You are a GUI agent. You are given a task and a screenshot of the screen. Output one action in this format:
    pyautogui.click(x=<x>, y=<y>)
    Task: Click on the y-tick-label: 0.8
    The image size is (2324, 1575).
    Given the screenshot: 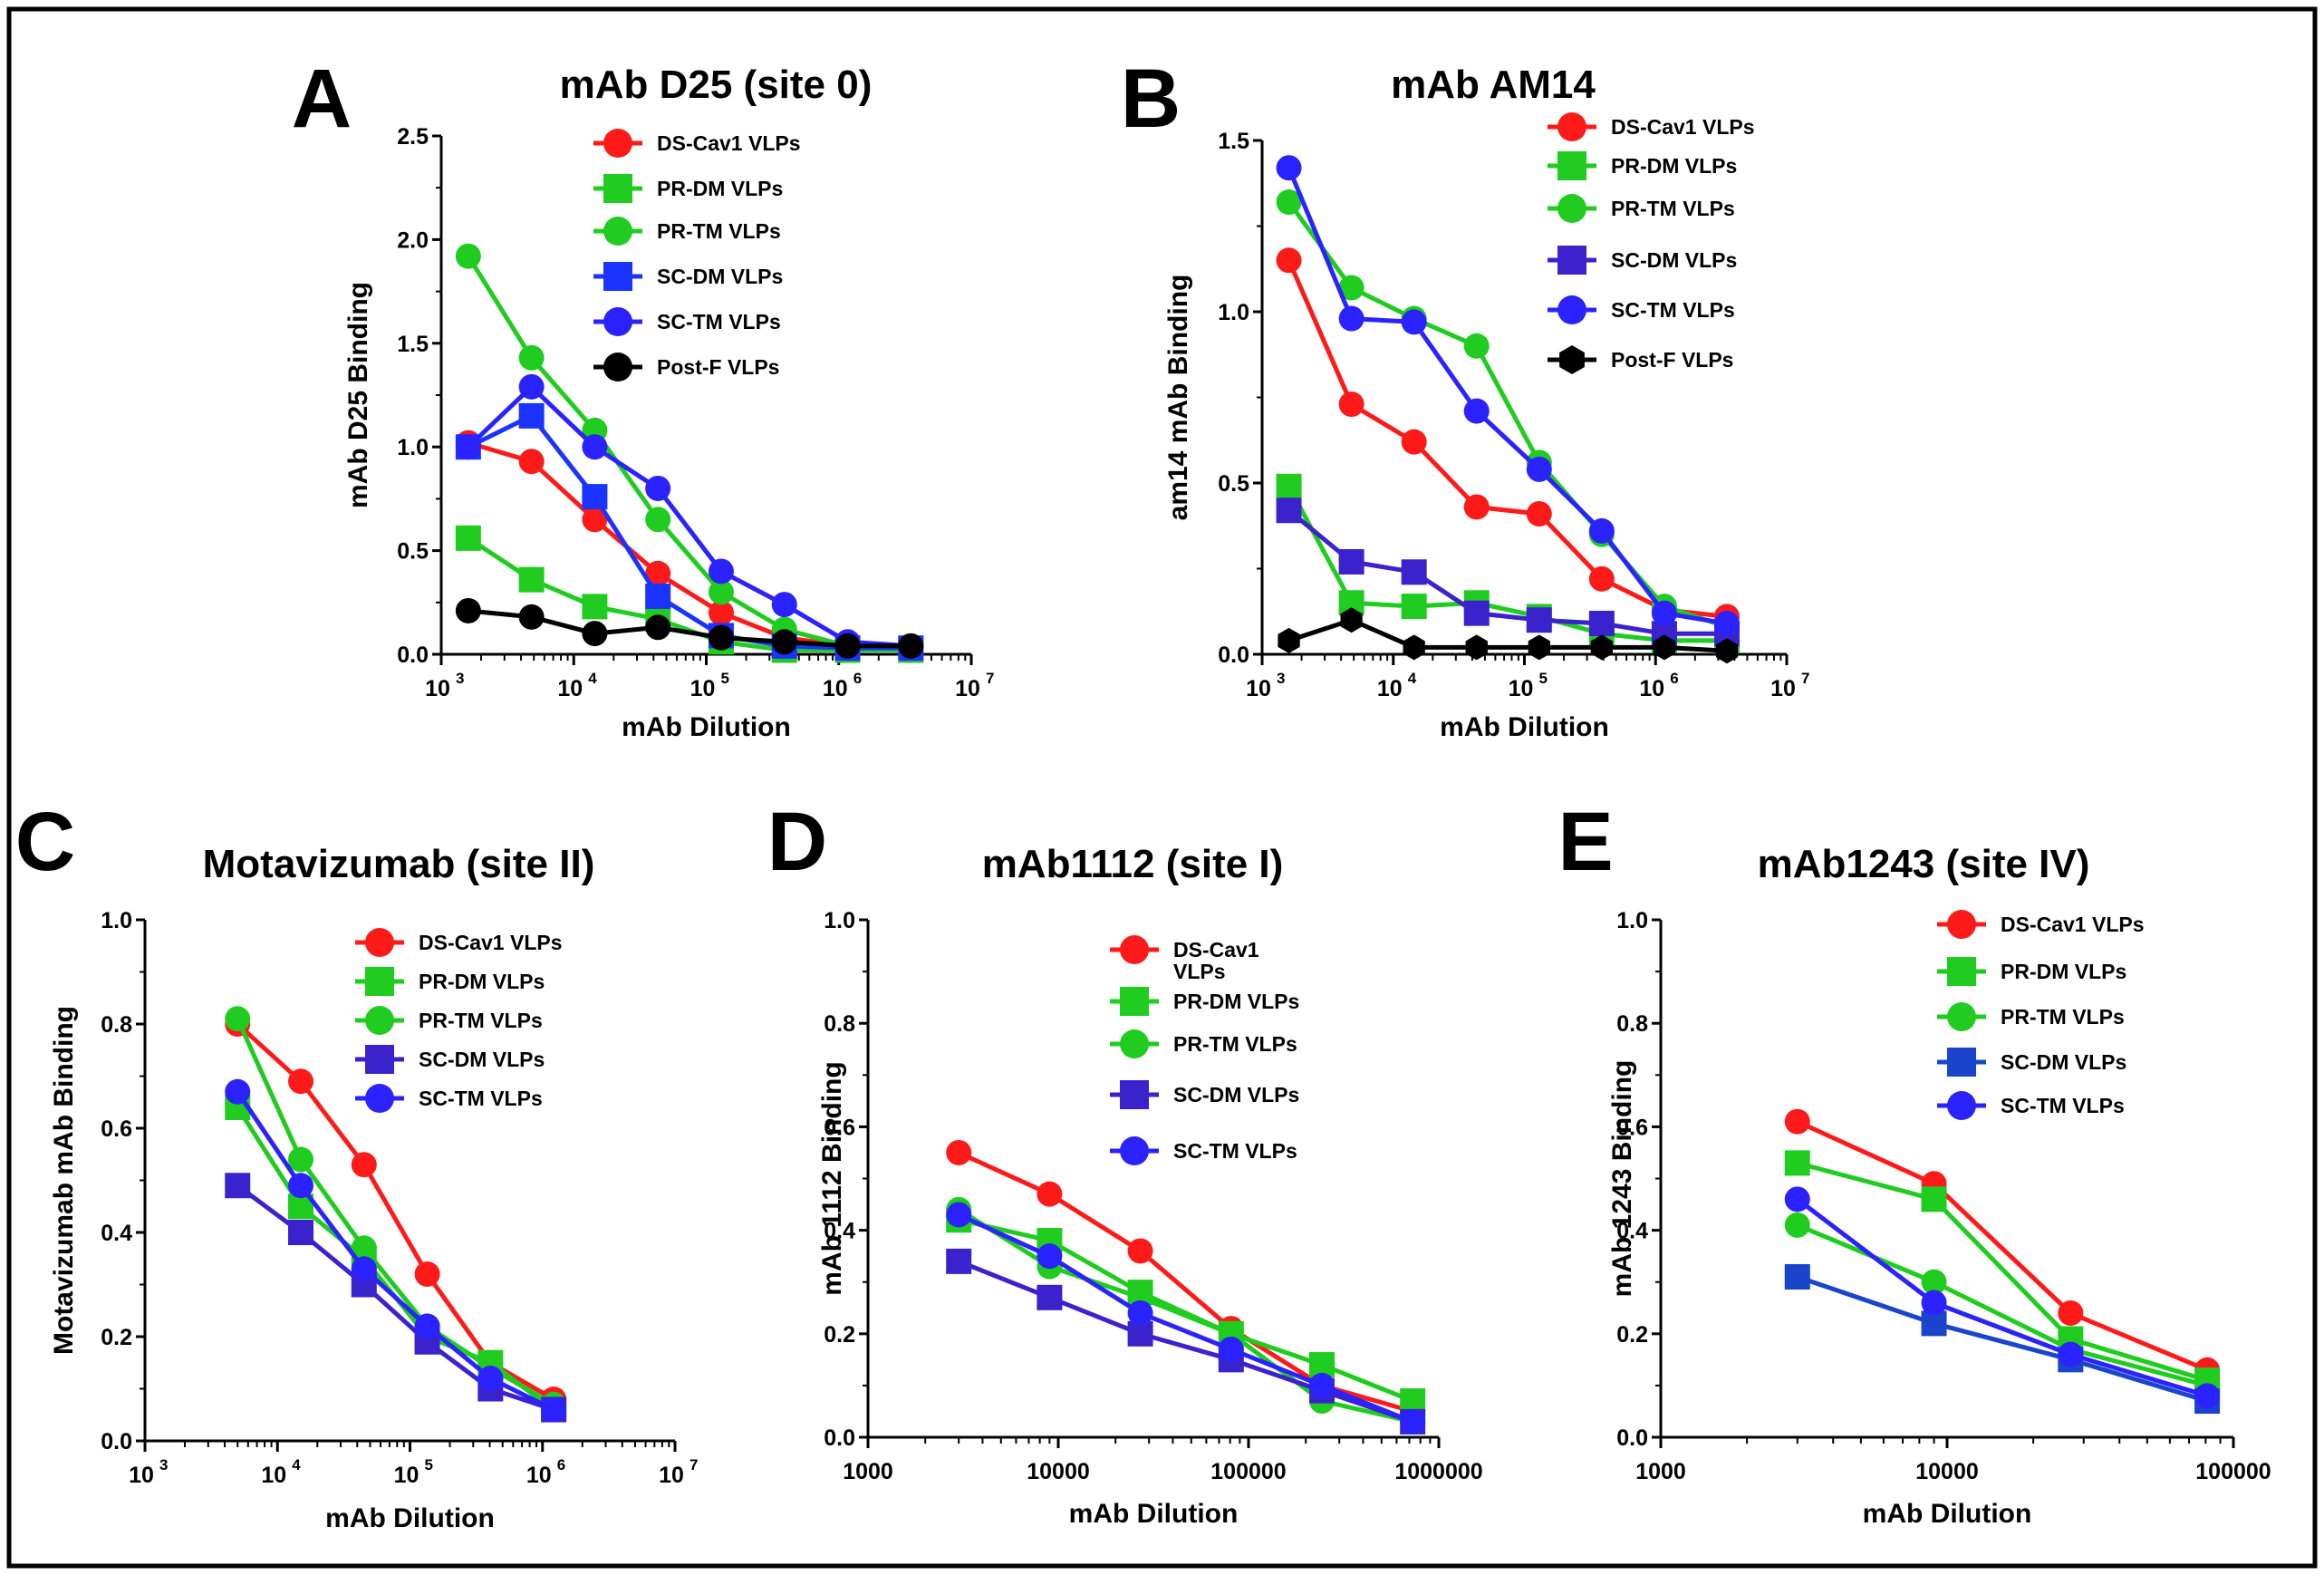 What is the action you would take?
    pyautogui.click(x=116, y=1025)
    